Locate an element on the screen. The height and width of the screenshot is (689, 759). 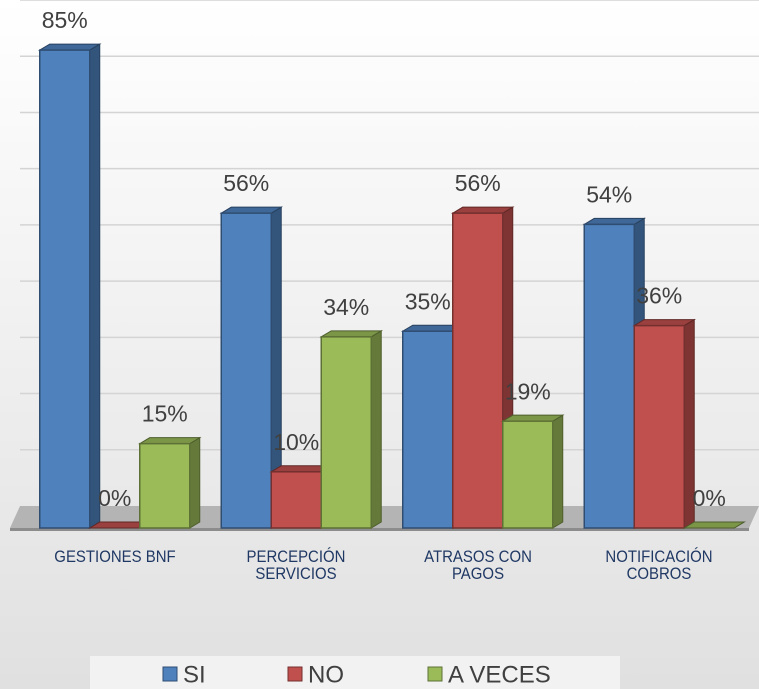
legend-label: NO is located at coordinates (326, 674).